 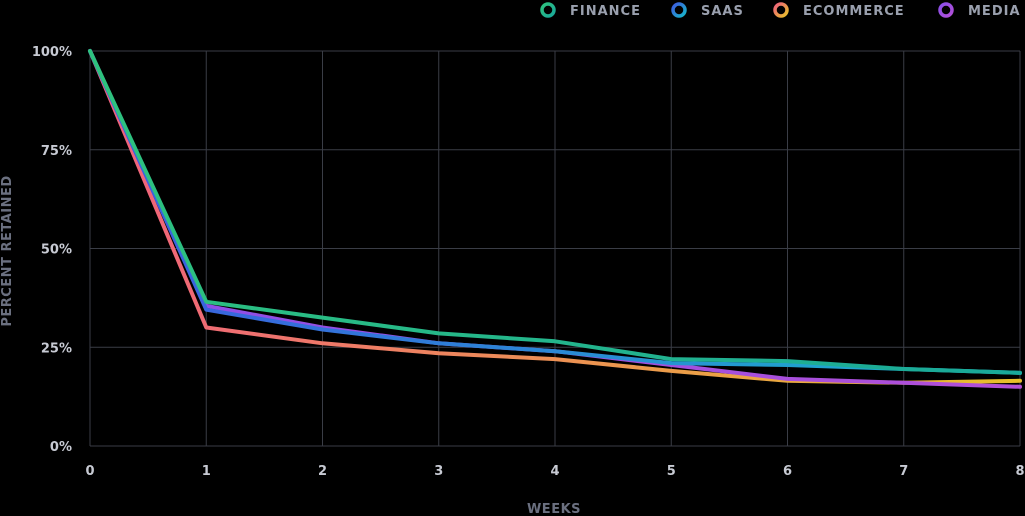 What do you see at coordinates (548, 10) in the screenshot?
I see `legend-marker-finance` at bounding box center [548, 10].